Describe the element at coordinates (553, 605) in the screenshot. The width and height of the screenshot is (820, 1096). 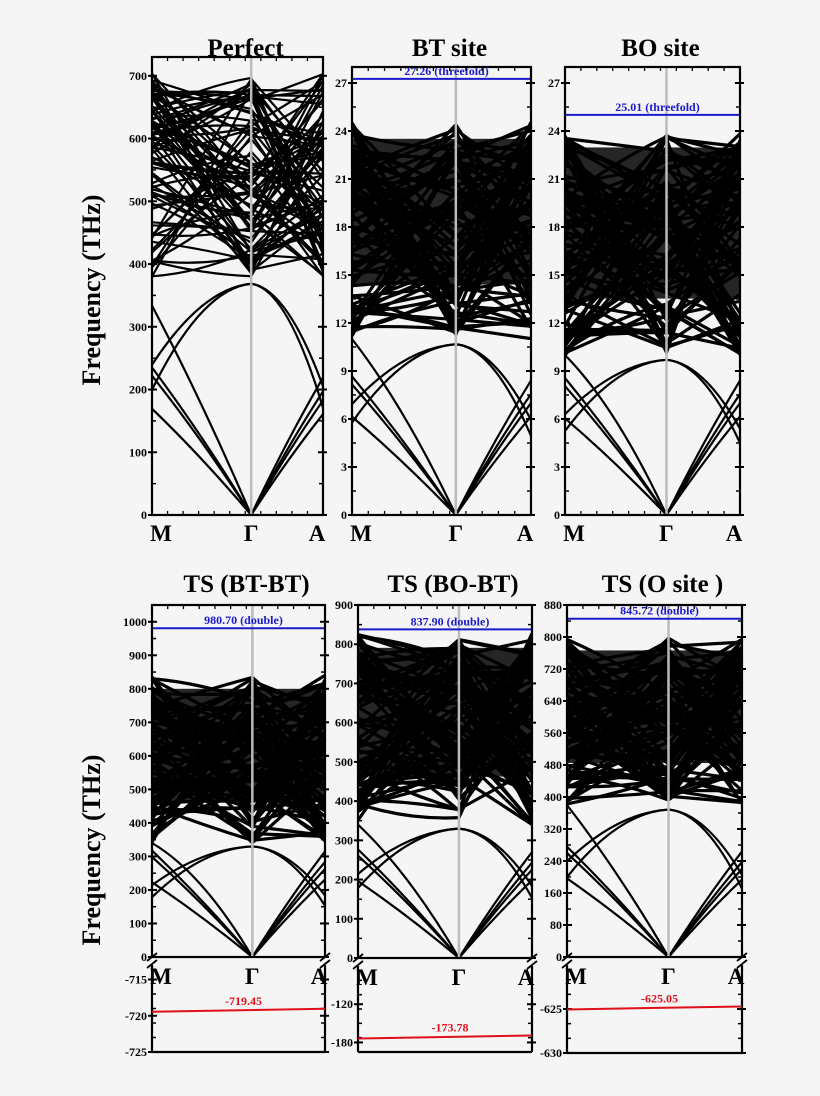
I see `y-tick-label: 880` at that location.